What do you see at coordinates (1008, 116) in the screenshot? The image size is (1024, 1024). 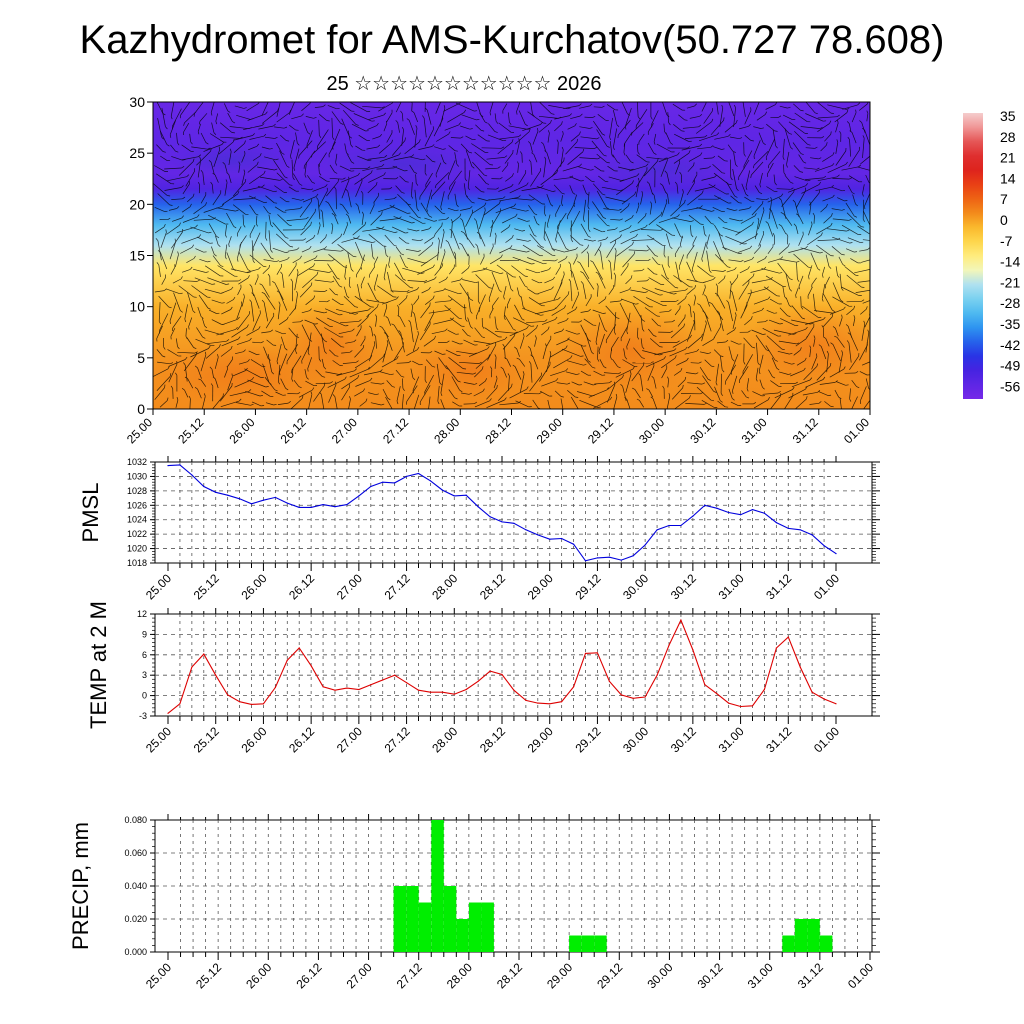 I see `colorbar-label: 35` at bounding box center [1008, 116].